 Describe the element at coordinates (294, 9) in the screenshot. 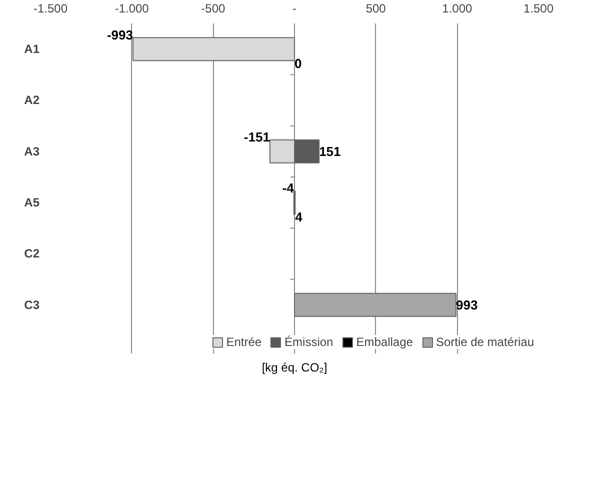

I see `x-tick-label: -` at that location.